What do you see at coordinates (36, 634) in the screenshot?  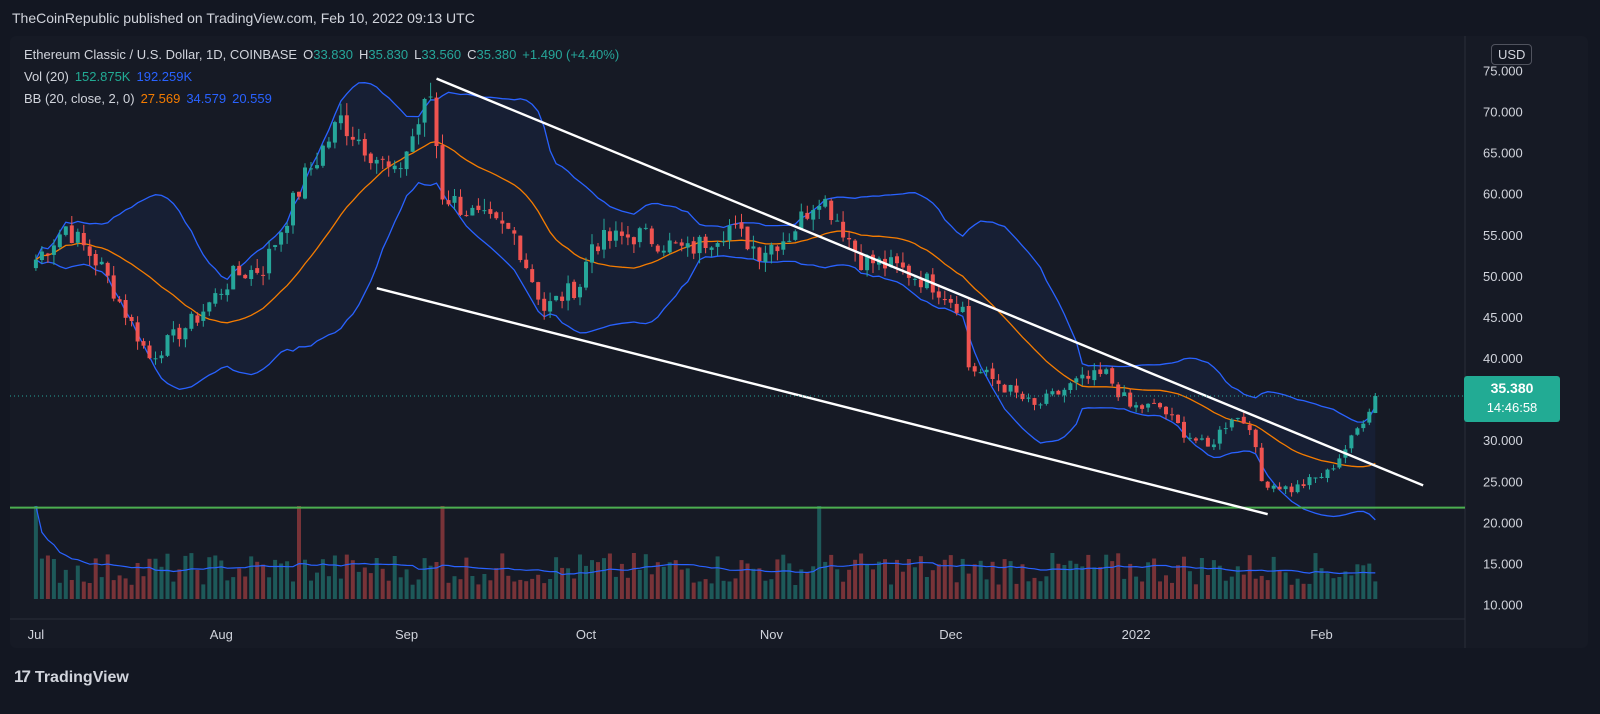 I see `x-tick-label: Jul` at bounding box center [36, 634].